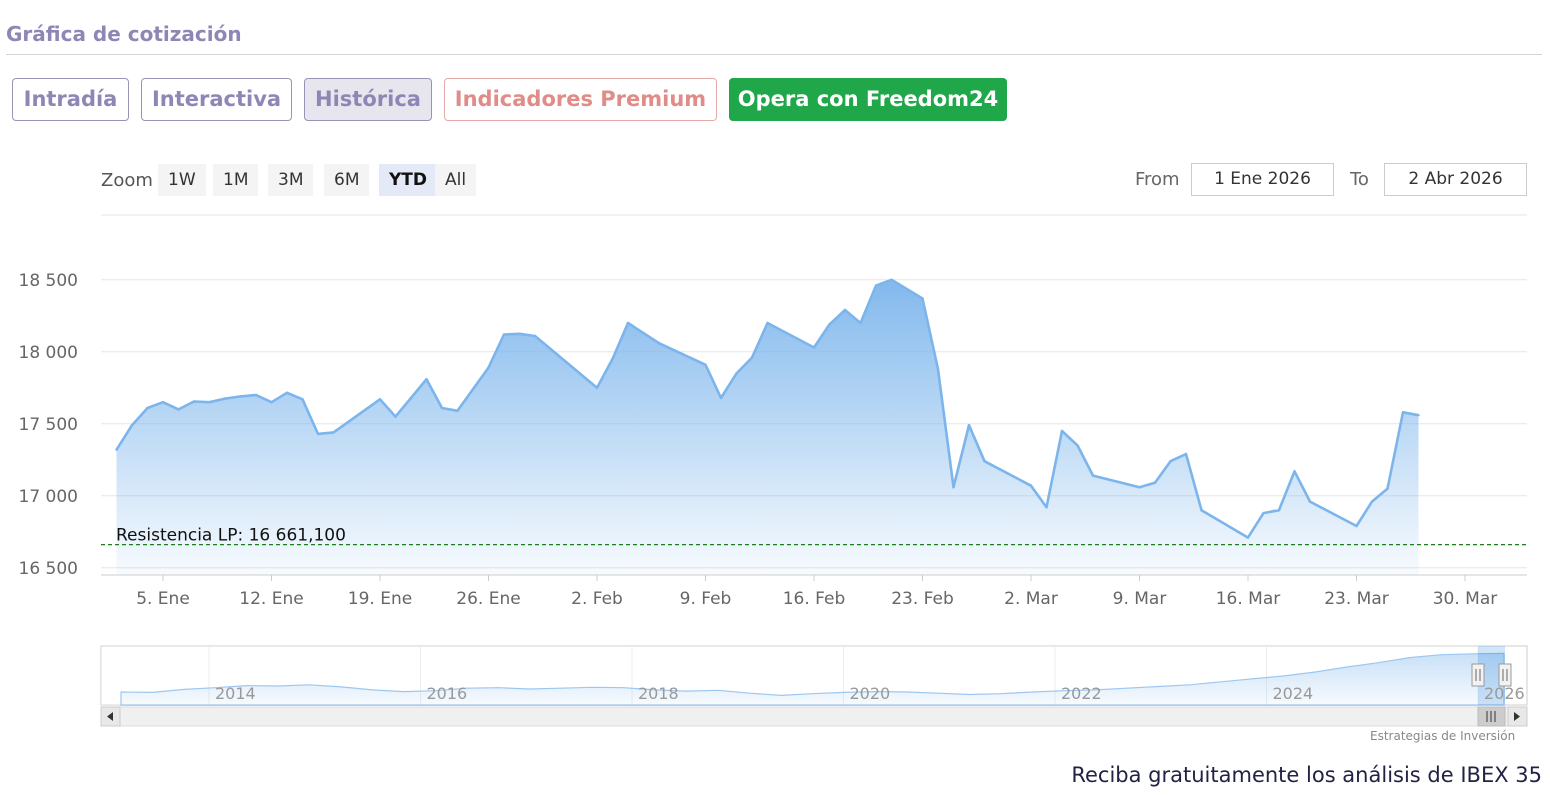 The height and width of the screenshot is (795, 1550). Describe the element at coordinates (814, 716) in the screenshot. I see `scrollbar-track` at that location.